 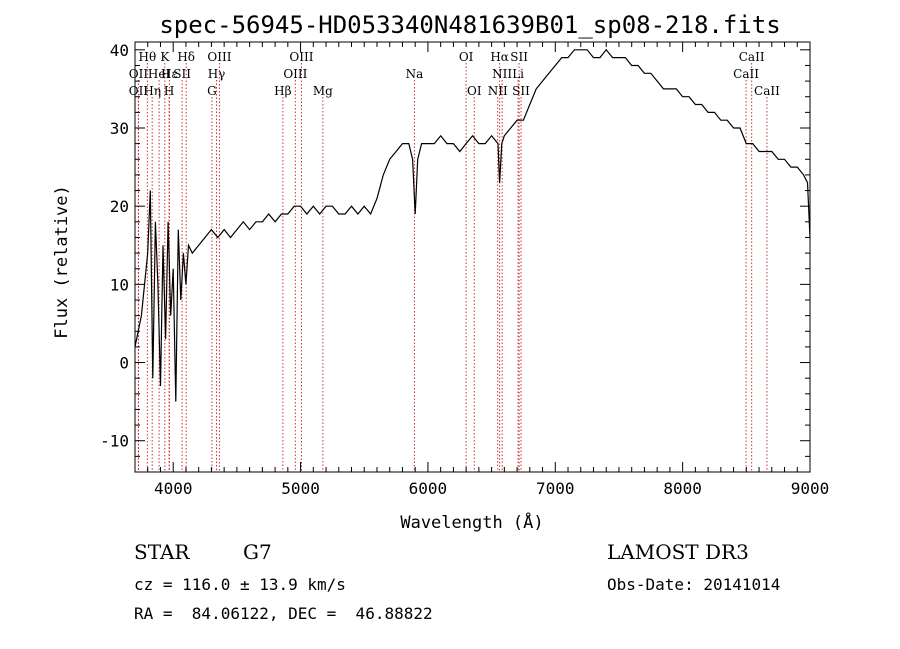 What do you see at coordinates (148, 57) in the screenshot?
I see `line-label: Hθ` at bounding box center [148, 57].